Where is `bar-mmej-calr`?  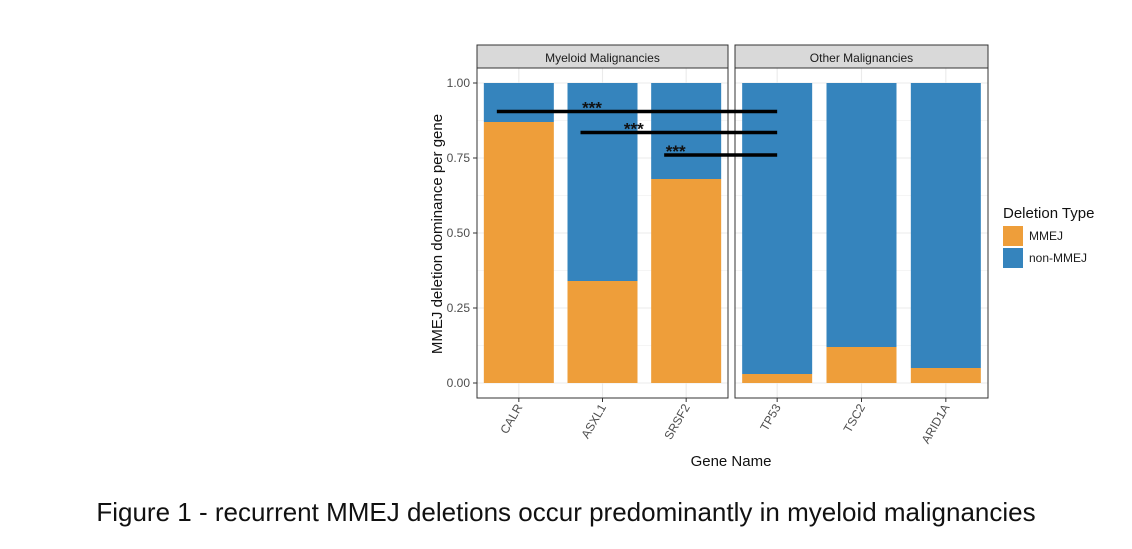
bar-mmej-calr is located at coordinates (518, 252).